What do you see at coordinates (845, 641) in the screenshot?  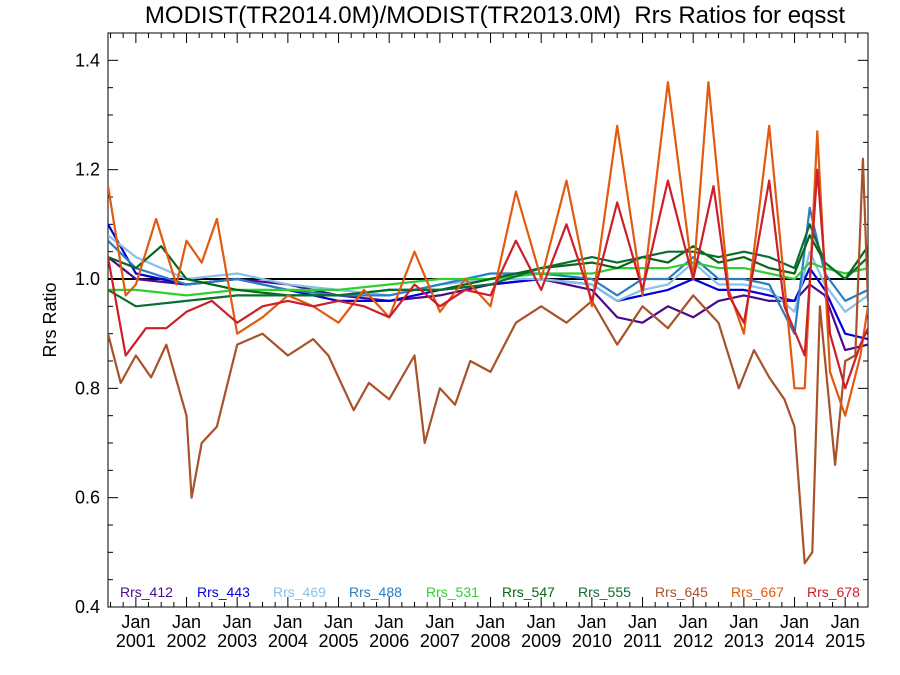 I see `x-tick-label-year: 2015` at bounding box center [845, 641].